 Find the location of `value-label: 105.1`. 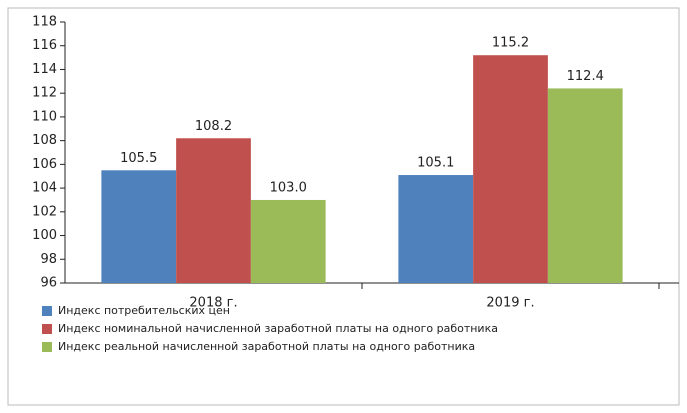

value-label: 105.1 is located at coordinates (435, 163).